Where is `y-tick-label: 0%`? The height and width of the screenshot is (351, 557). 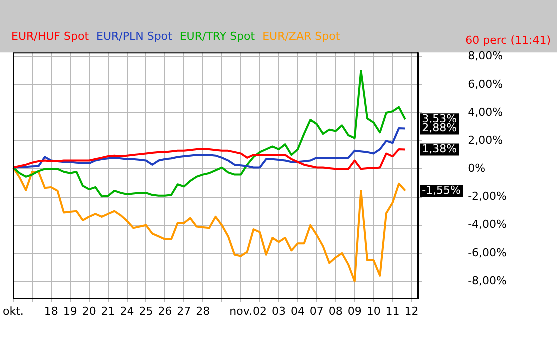
y-tick-label: 0% is located at coordinates (477, 169).